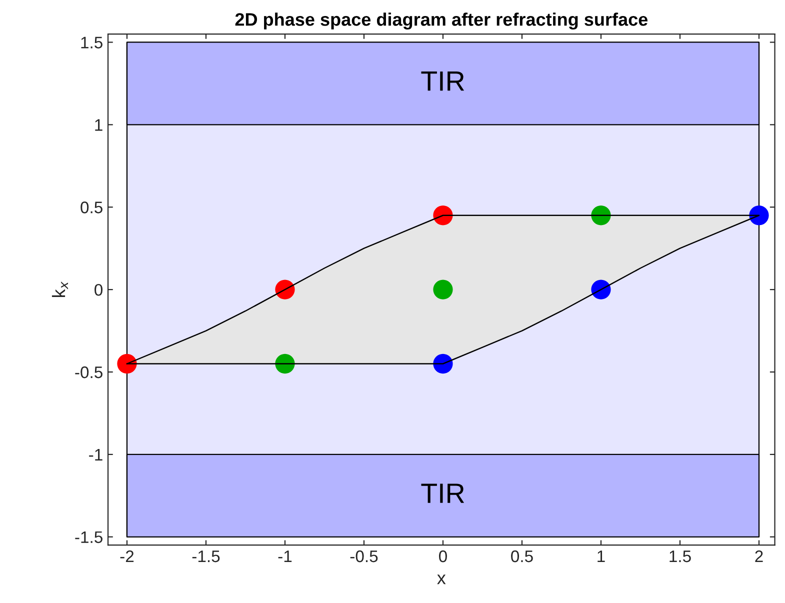  What do you see at coordinates (60, 289) in the screenshot?
I see `y-axis-title: k$_{x}$` at bounding box center [60, 289].